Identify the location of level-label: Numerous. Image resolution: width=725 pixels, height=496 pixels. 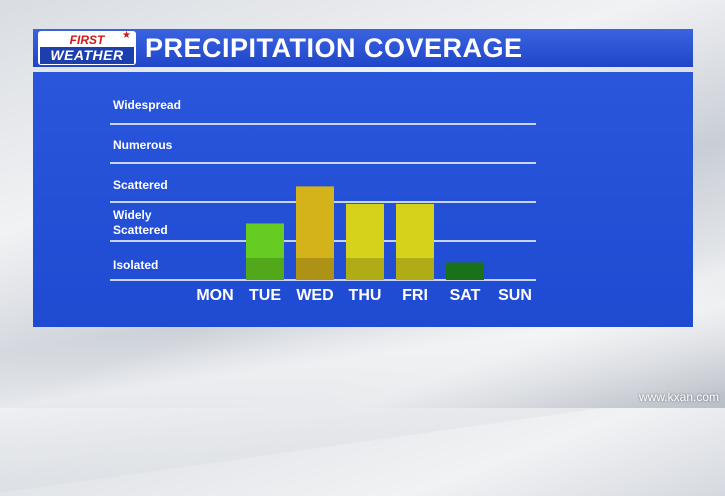
(143, 145).